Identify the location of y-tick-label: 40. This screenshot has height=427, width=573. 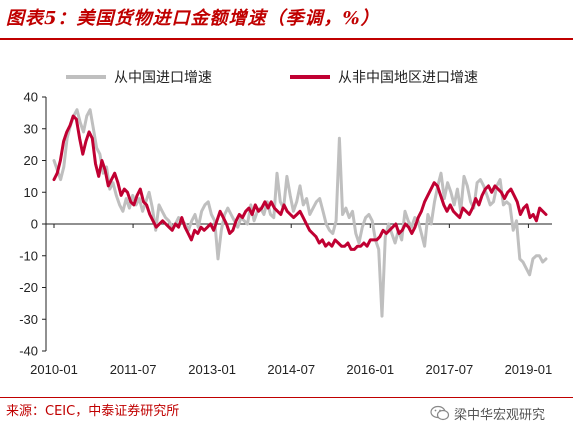
(31, 97).